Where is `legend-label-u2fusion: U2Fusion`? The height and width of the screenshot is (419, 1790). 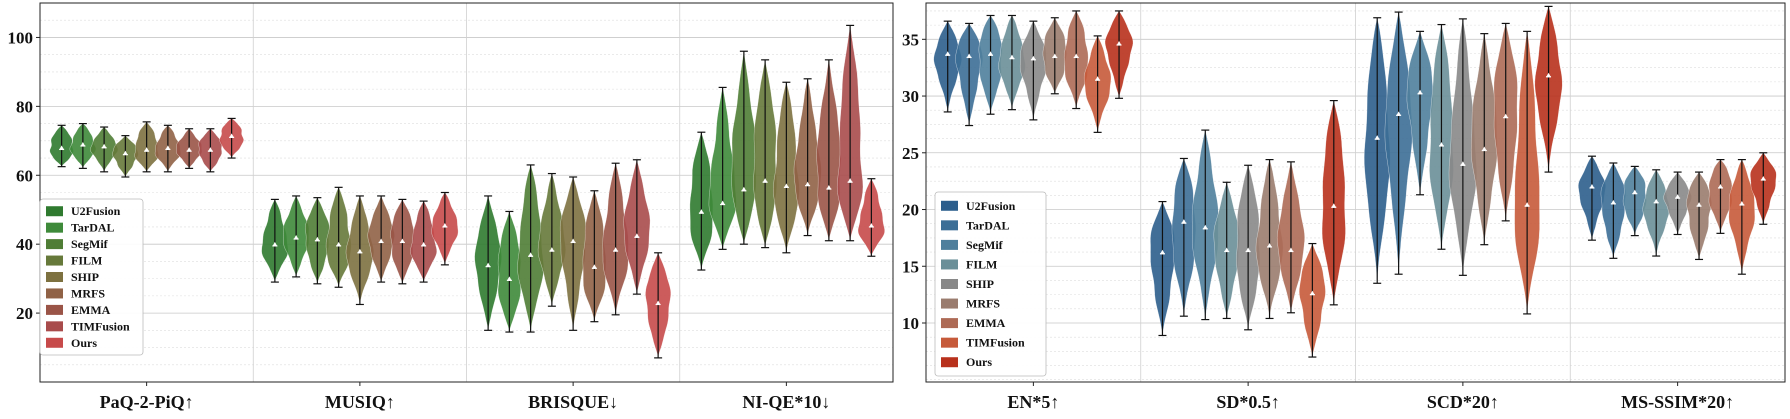
legend-label-u2fusion: U2Fusion is located at coordinates (991, 206).